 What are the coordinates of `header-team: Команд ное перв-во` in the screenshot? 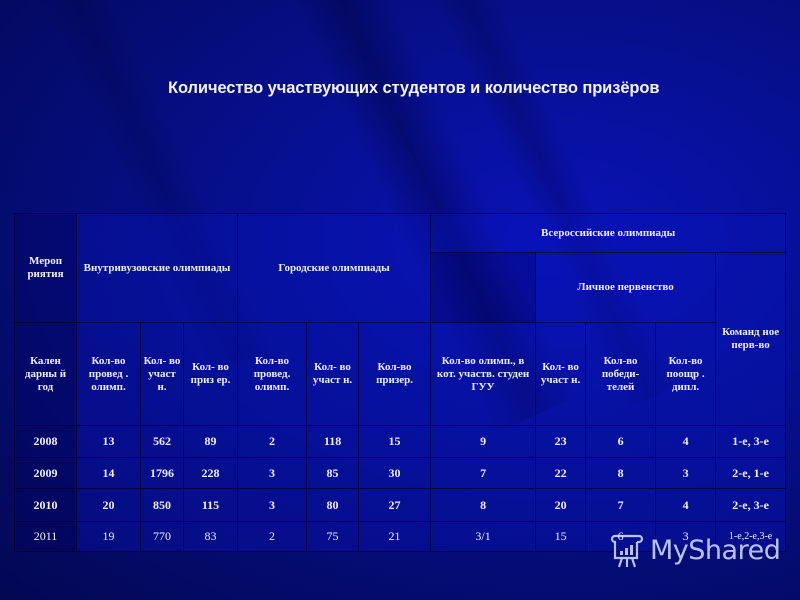 It's located at (751, 339).